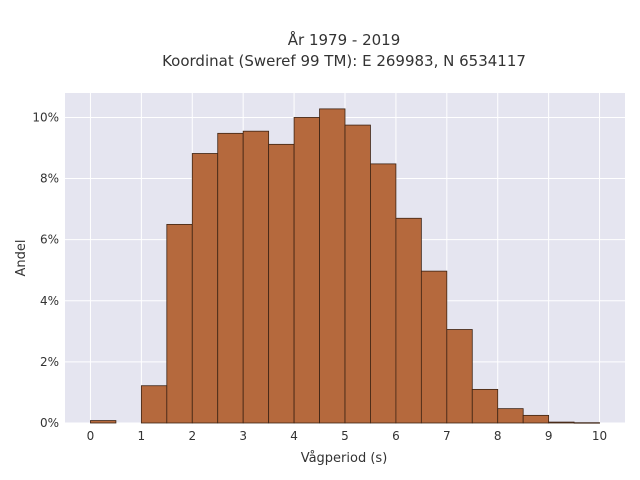  Describe the element at coordinates (91, 436) in the screenshot. I see `x-tick-label: 0` at that location.